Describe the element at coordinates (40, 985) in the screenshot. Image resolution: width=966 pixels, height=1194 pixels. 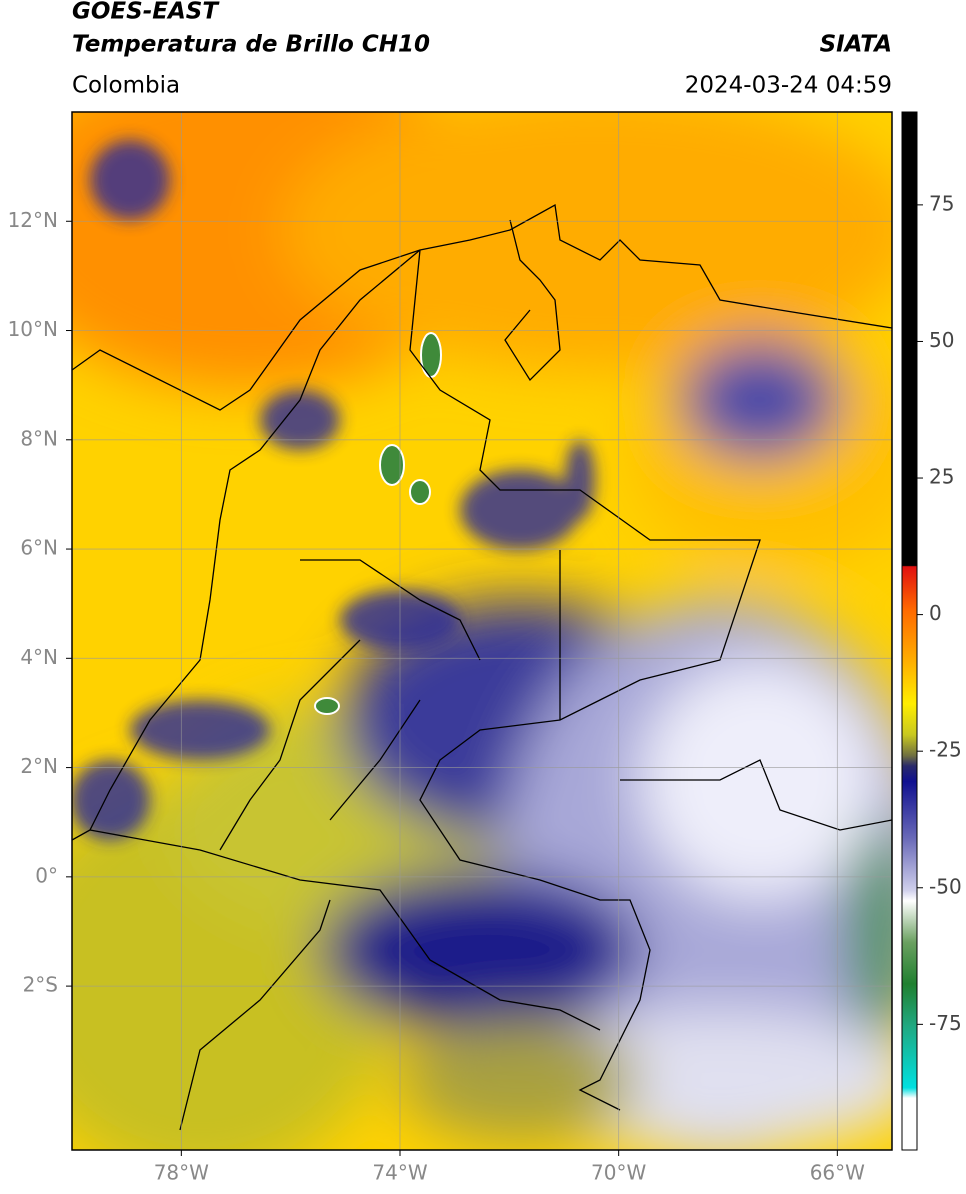
I see `lat-label: 2°S` at that location.